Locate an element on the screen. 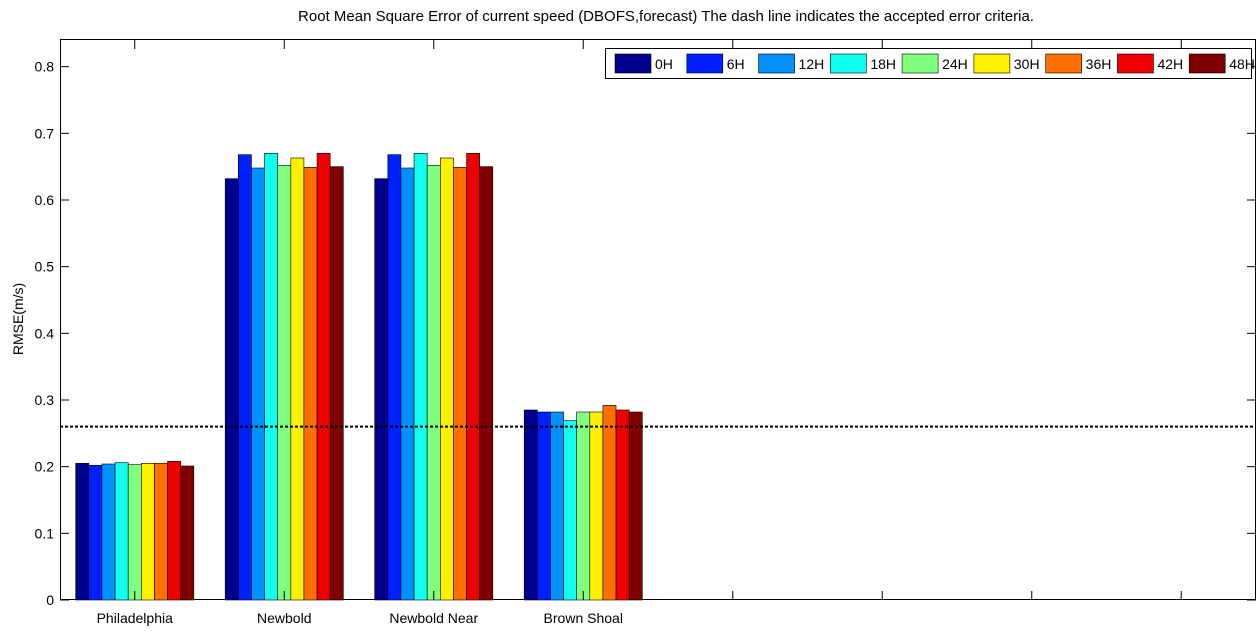  bar-24H-newbold is located at coordinates (284, 383).